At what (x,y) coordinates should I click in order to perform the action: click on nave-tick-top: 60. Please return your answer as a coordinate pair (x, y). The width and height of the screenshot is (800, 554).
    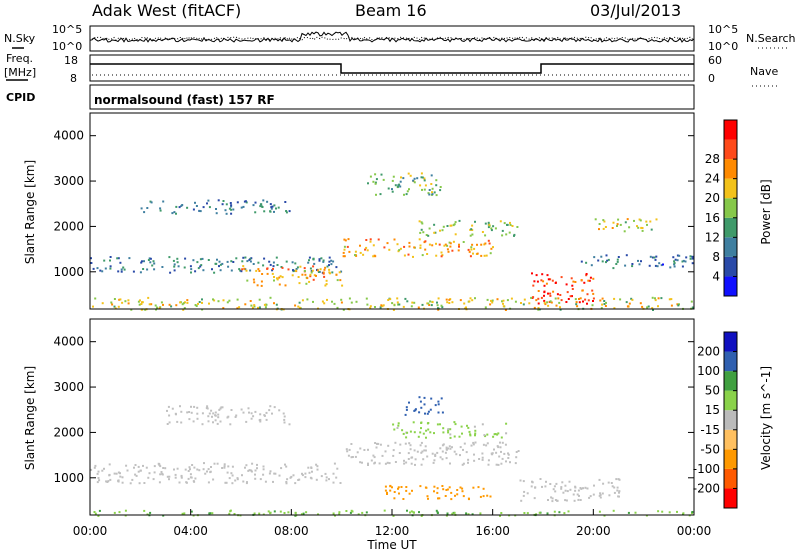
    Looking at the image, I should click on (715, 60).